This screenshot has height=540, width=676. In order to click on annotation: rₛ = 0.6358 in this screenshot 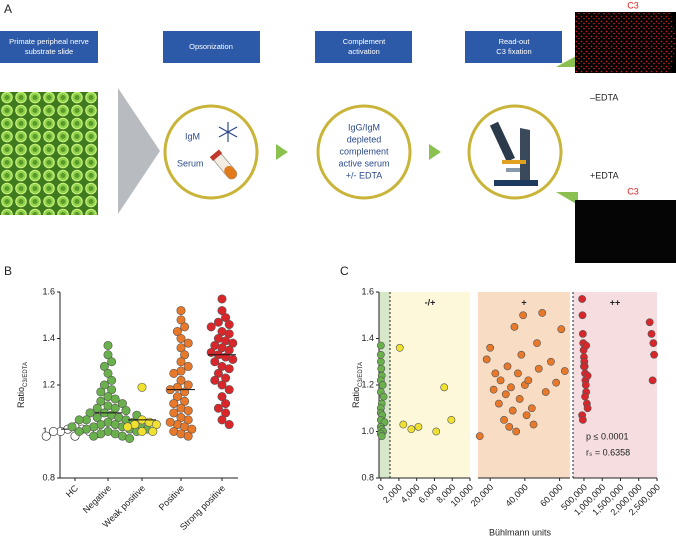, I will do `click(608, 452)`.